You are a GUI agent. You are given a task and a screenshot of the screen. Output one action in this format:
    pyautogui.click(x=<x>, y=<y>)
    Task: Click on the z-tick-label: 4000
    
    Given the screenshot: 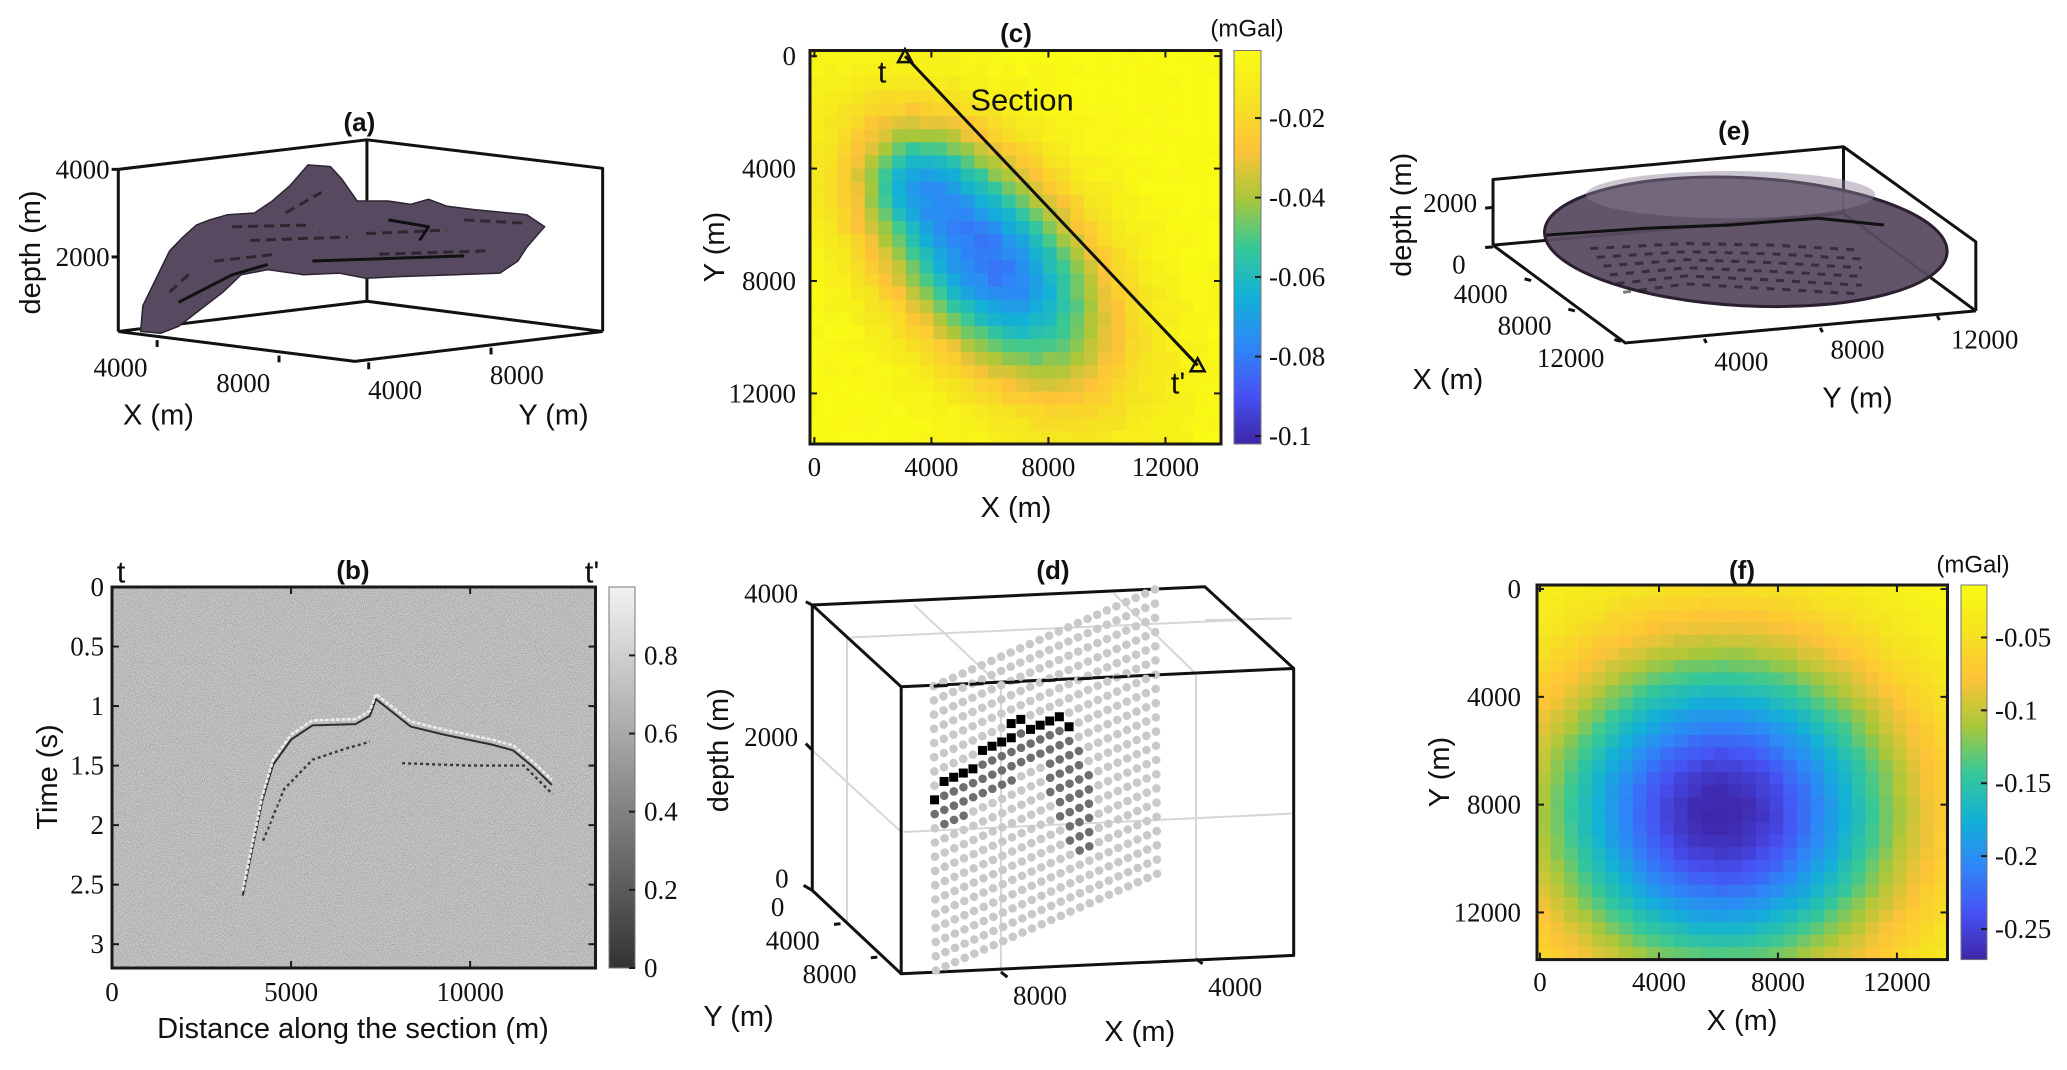 What is the action you would take?
    pyautogui.click(x=771, y=593)
    